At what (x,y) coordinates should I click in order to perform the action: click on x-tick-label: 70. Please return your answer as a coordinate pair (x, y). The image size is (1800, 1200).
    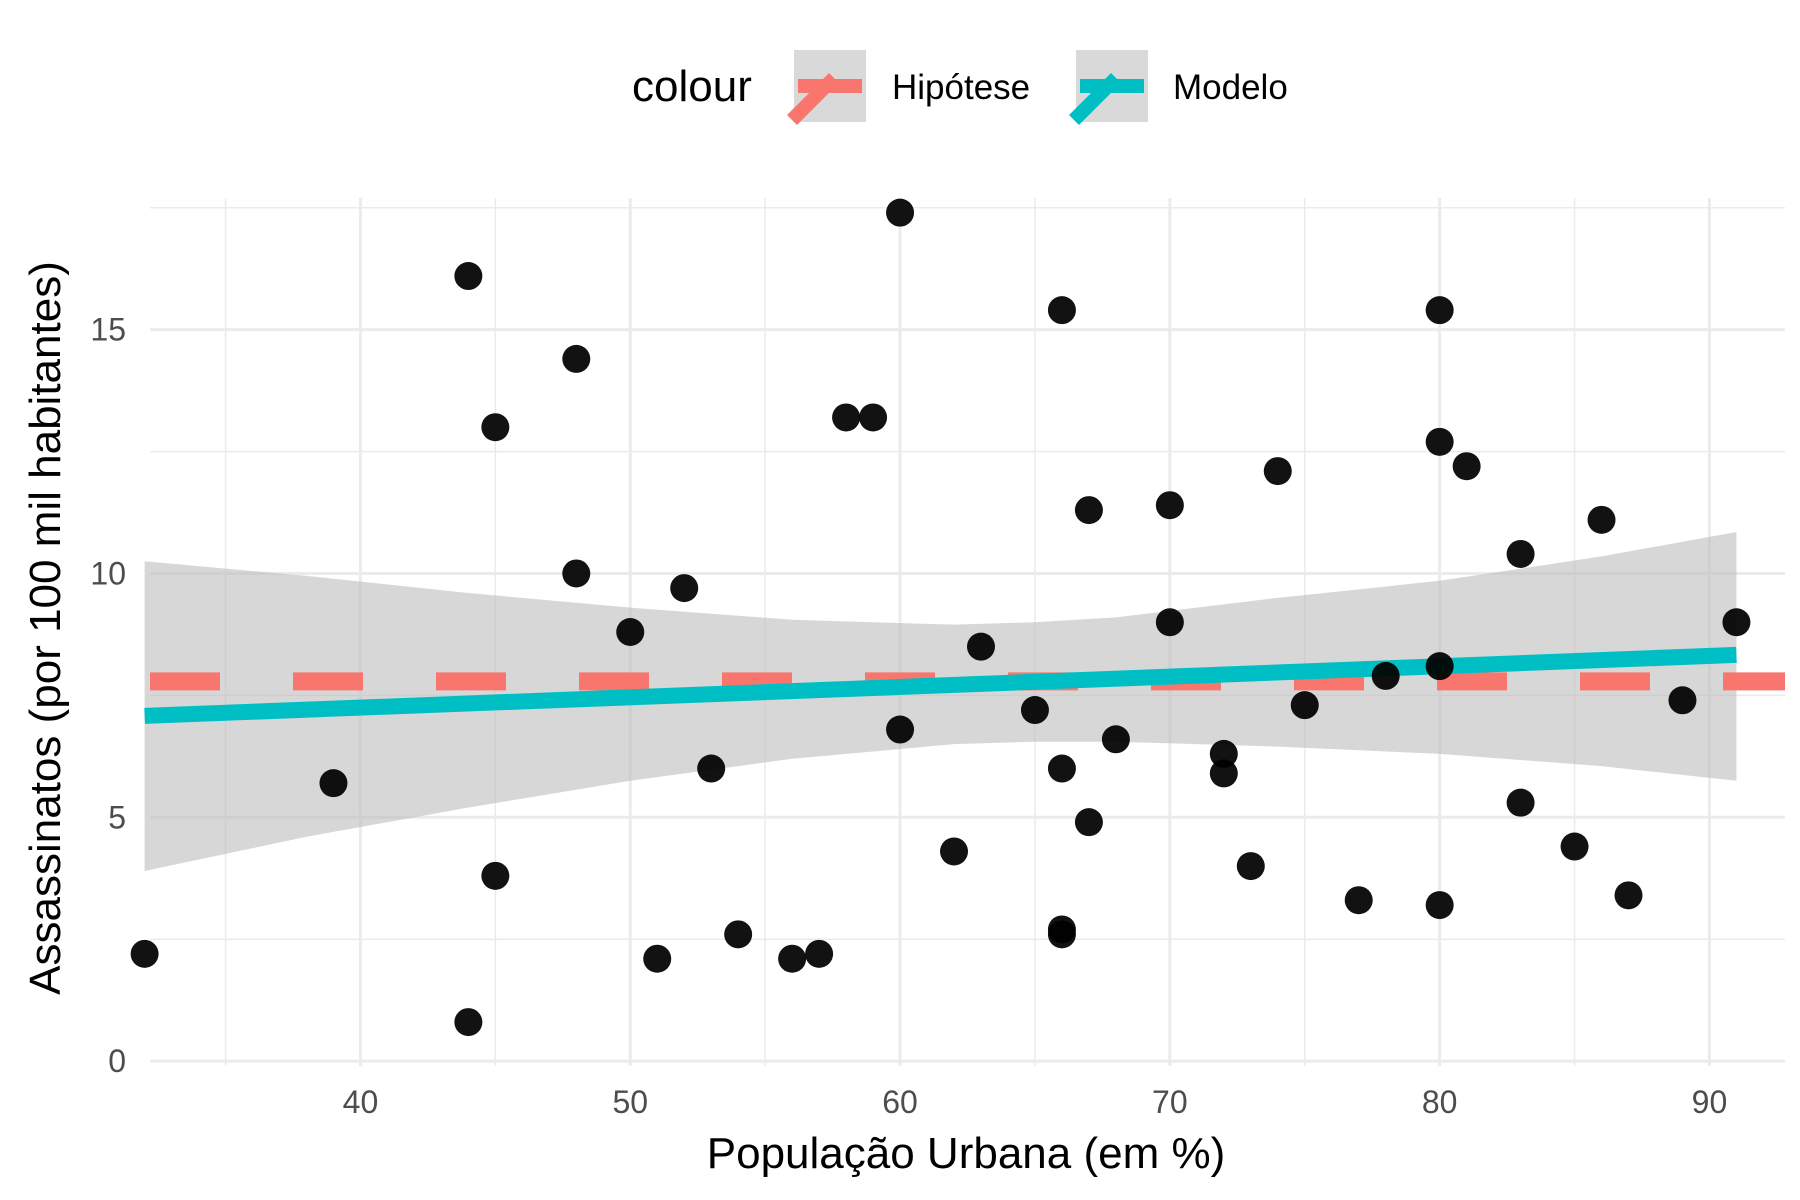
    Looking at the image, I should click on (1170, 1102).